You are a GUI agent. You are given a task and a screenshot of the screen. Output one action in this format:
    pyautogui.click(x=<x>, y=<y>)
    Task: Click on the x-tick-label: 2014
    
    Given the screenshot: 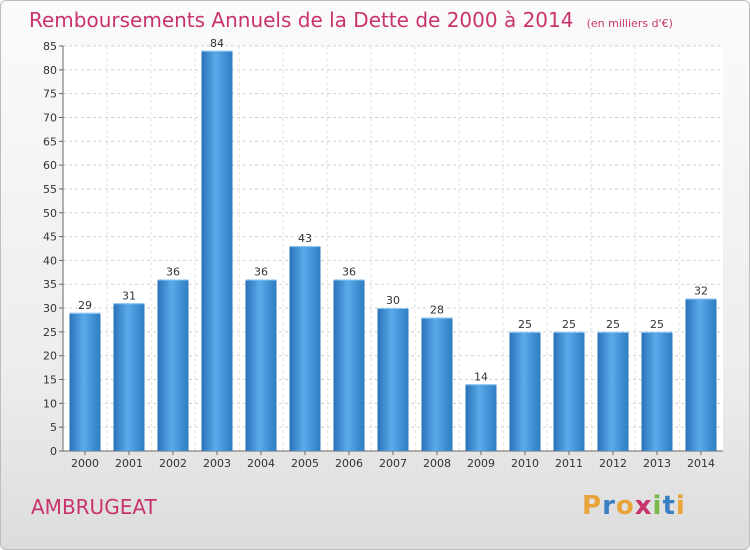 What is the action you would take?
    pyautogui.click(x=701, y=463)
    